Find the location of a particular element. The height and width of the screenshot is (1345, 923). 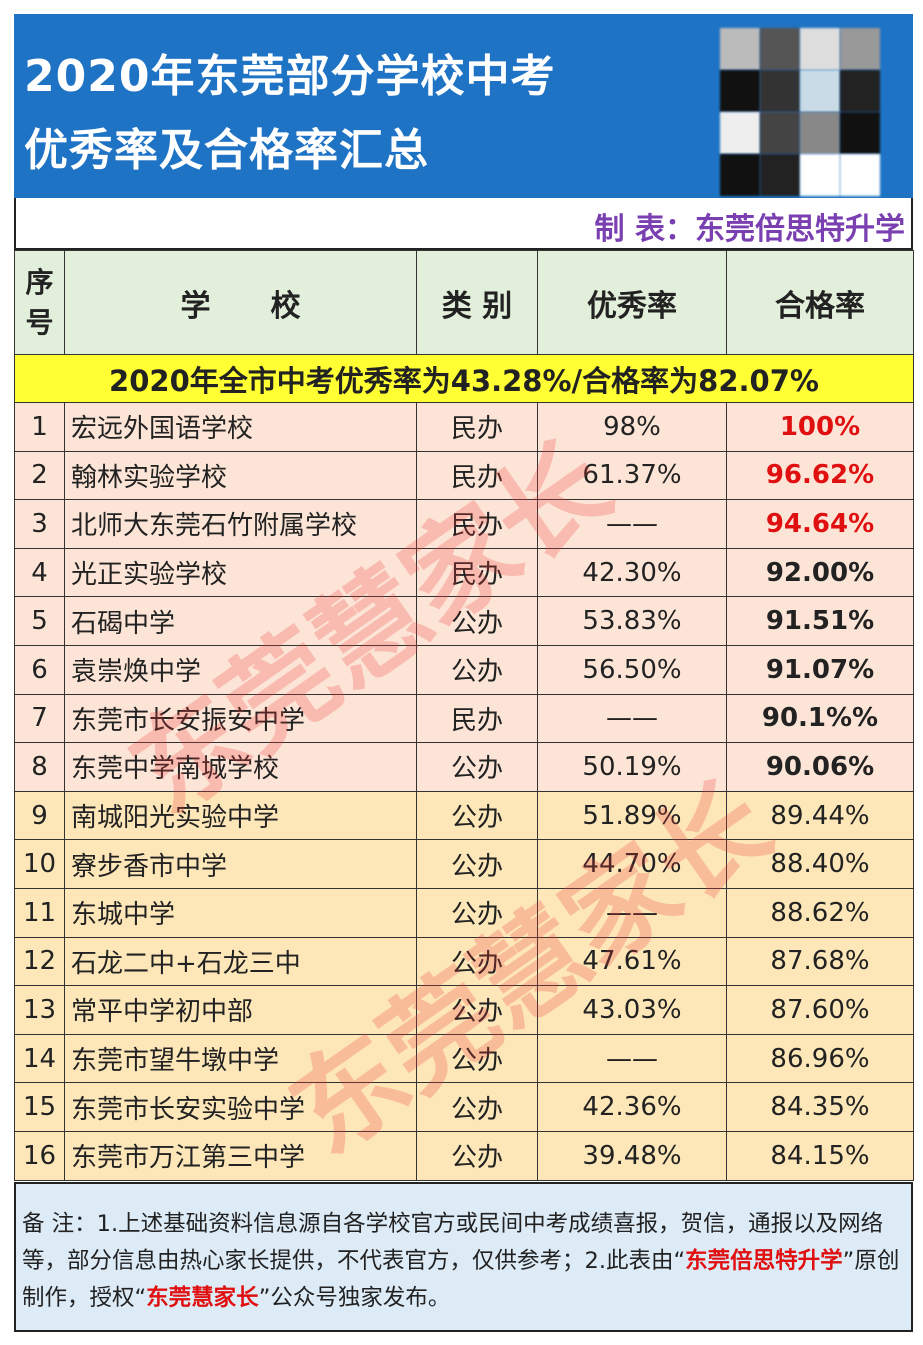

row-pass: 91.07% is located at coordinates (820, 669).